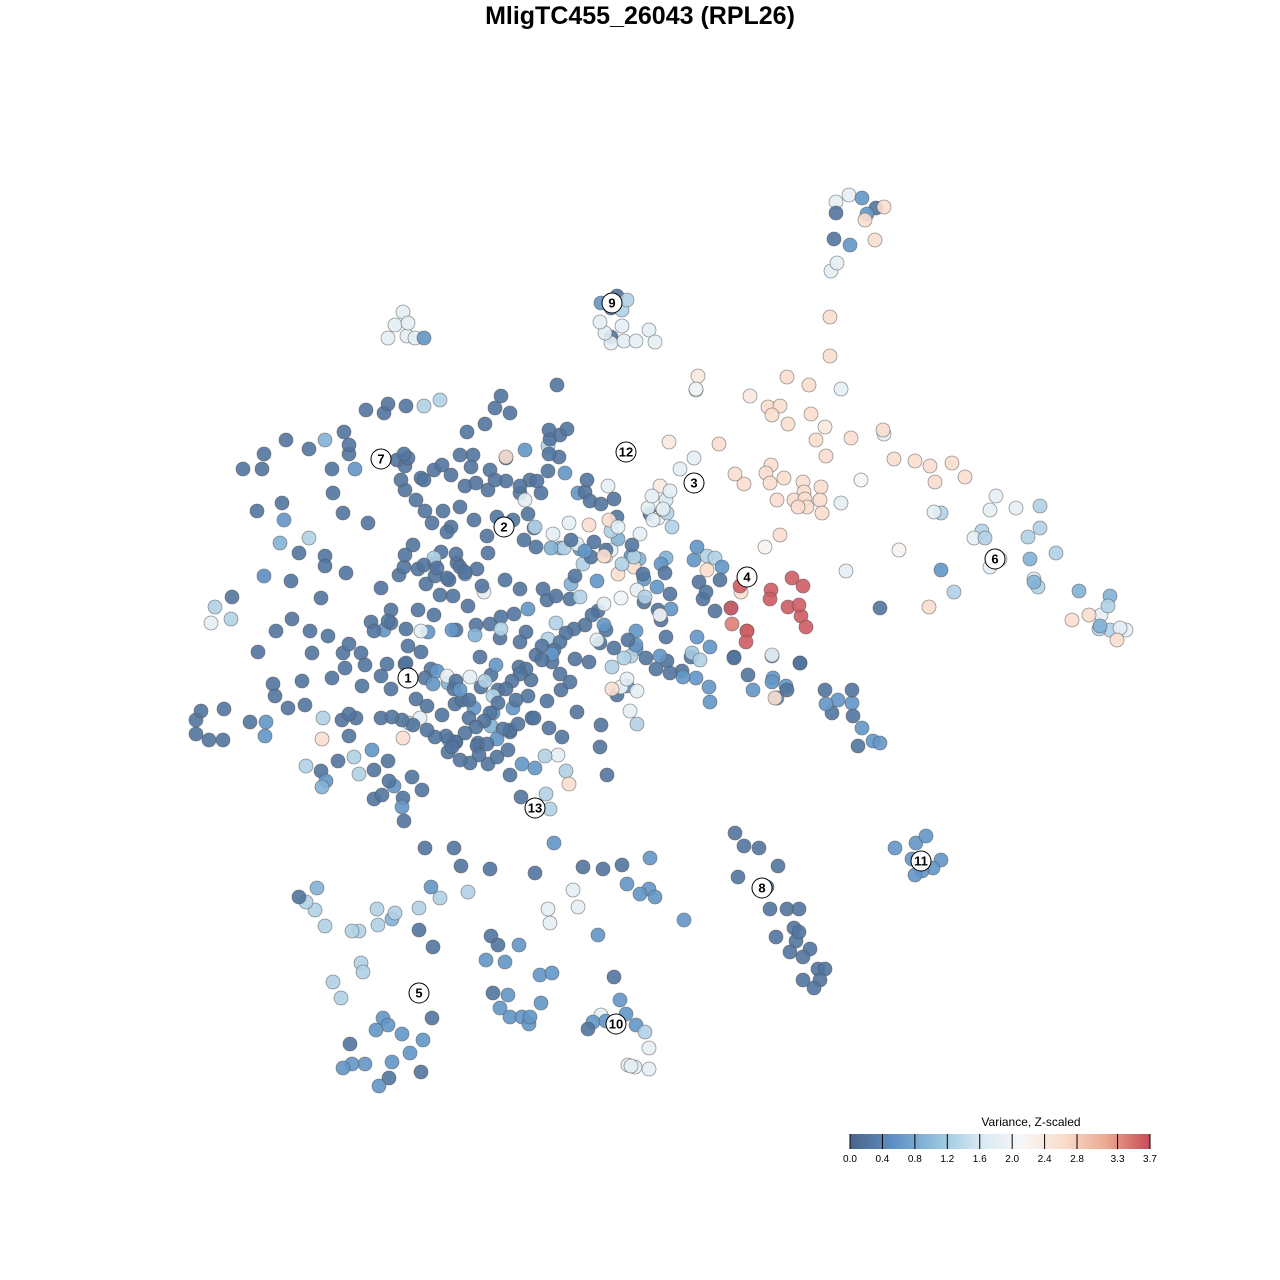 This screenshot has width=1280, height=1280. What do you see at coordinates (626, 452) in the screenshot?
I see `cluster-label-12: 12` at bounding box center [626, 452].